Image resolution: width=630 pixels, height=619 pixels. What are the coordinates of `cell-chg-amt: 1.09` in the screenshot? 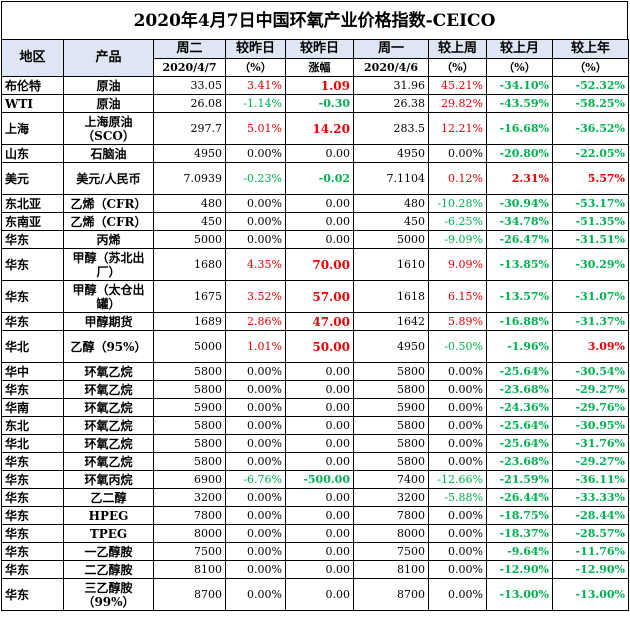 It's located at (319, 85).